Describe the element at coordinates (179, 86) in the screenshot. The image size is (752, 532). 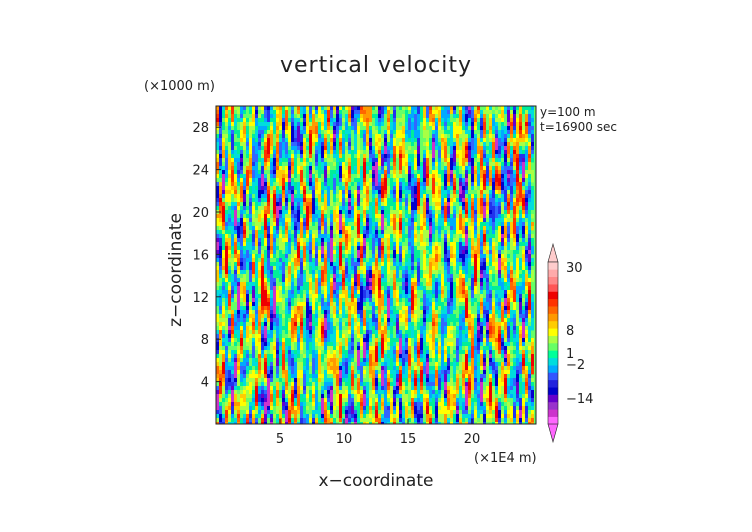
I see `y-unit-label: (×1000 m)` at that location.